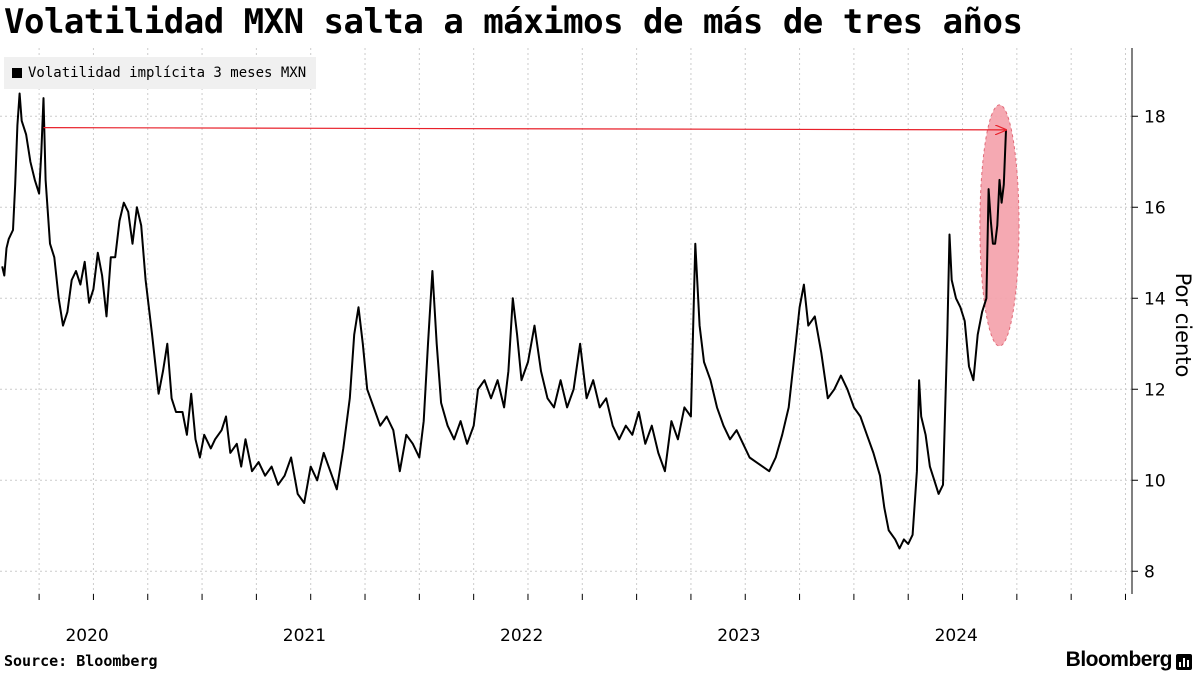  I want to click on y-tick-label: 8, so click(1149, 572).